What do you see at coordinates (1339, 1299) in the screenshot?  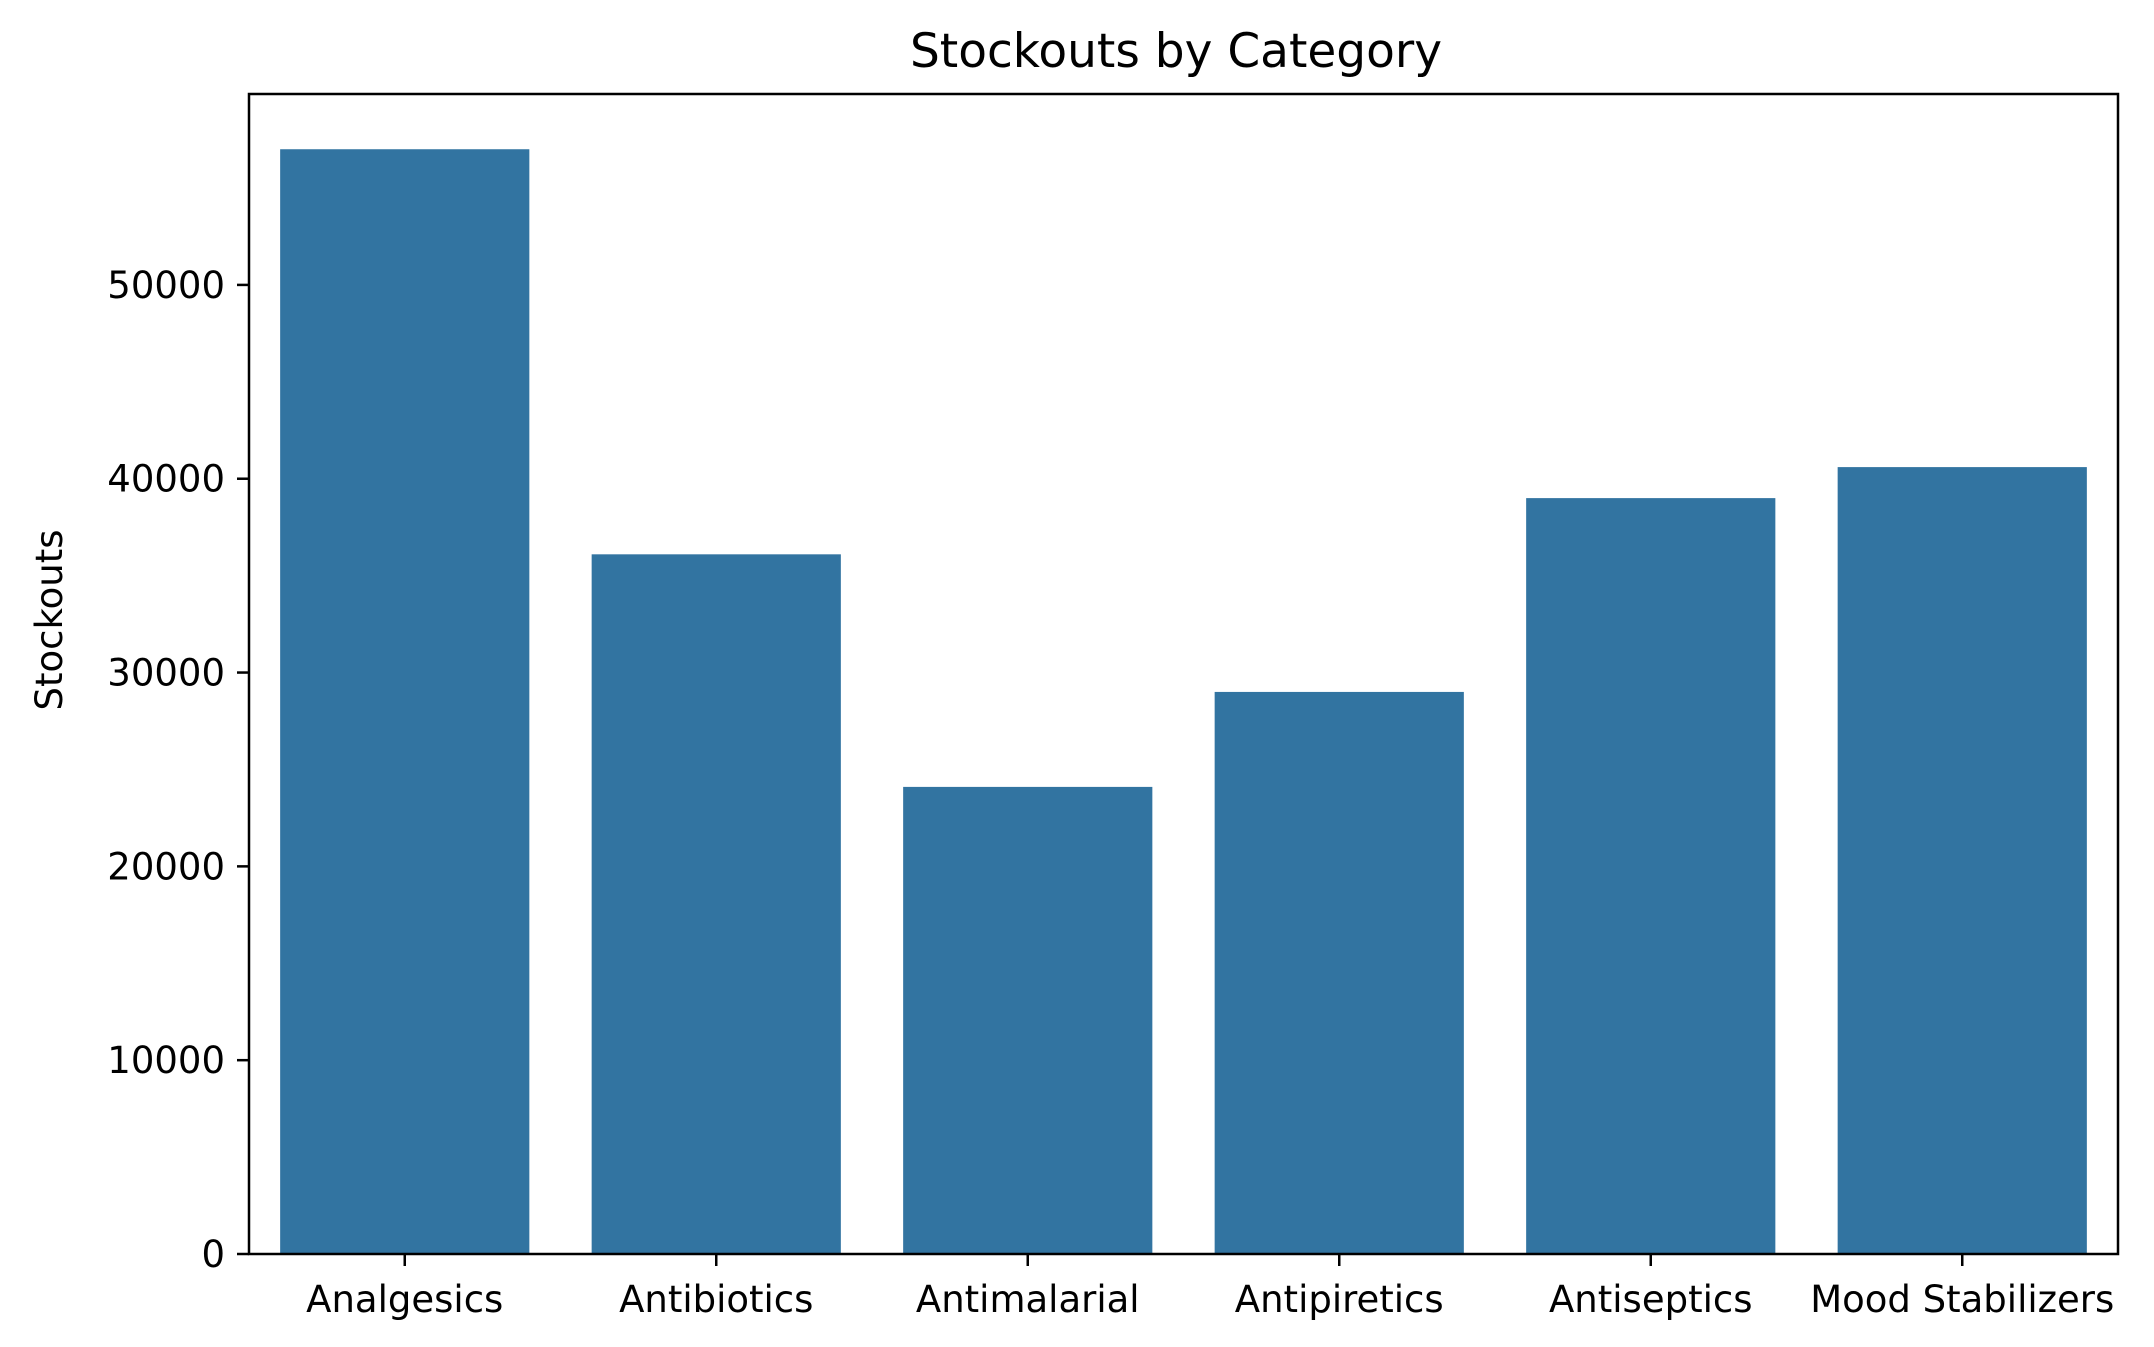 I see `x-tick-label: Antipiretics` at bounding box center [1339, 1299].